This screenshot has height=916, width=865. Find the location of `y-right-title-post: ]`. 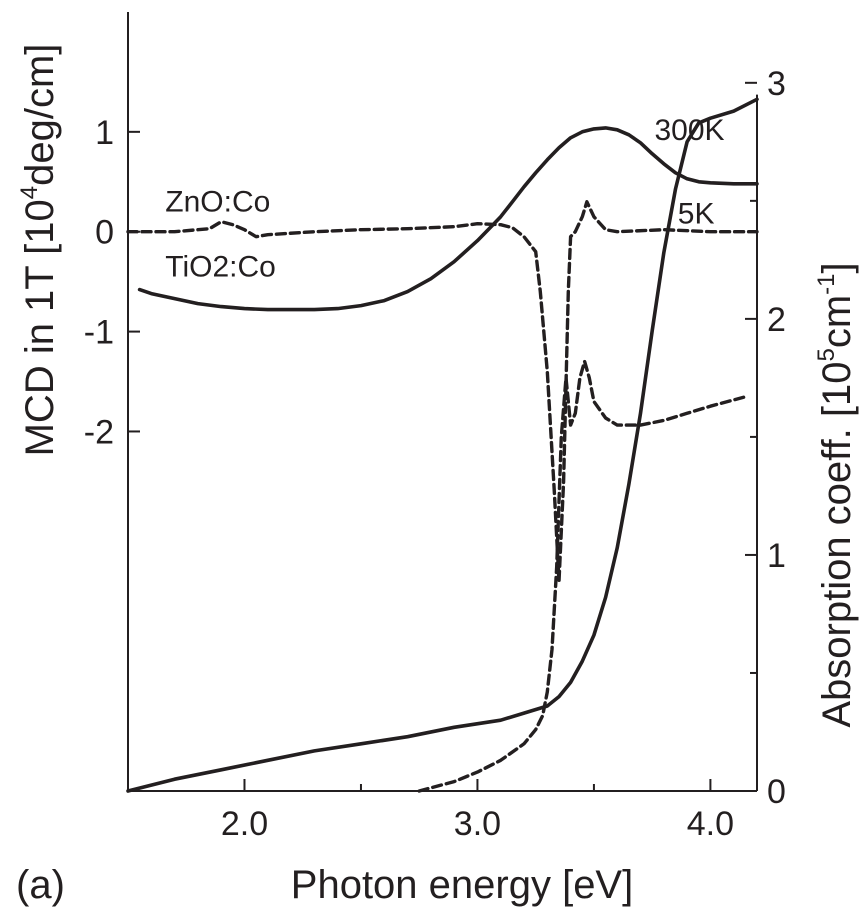

y-right-title-post: ] is located at coordinates (837, 267).